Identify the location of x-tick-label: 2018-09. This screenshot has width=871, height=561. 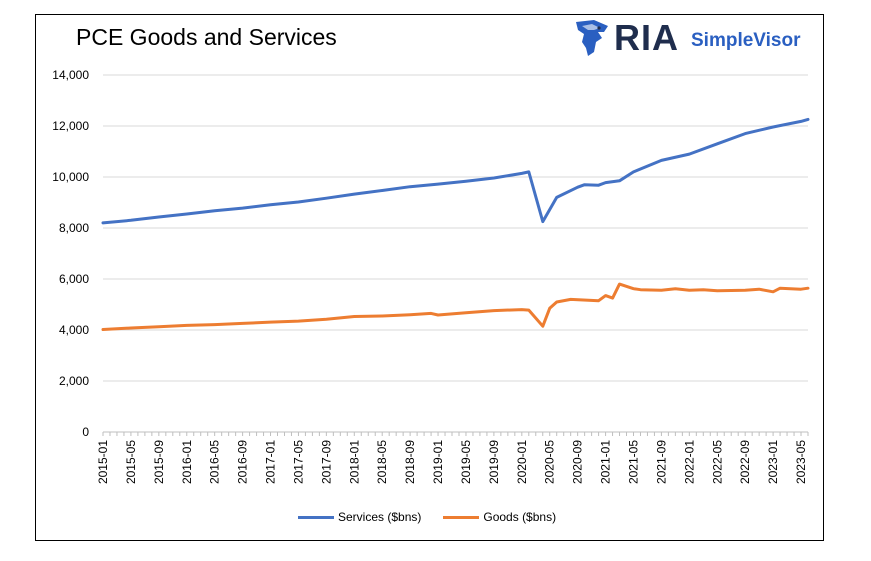
(410, 462).